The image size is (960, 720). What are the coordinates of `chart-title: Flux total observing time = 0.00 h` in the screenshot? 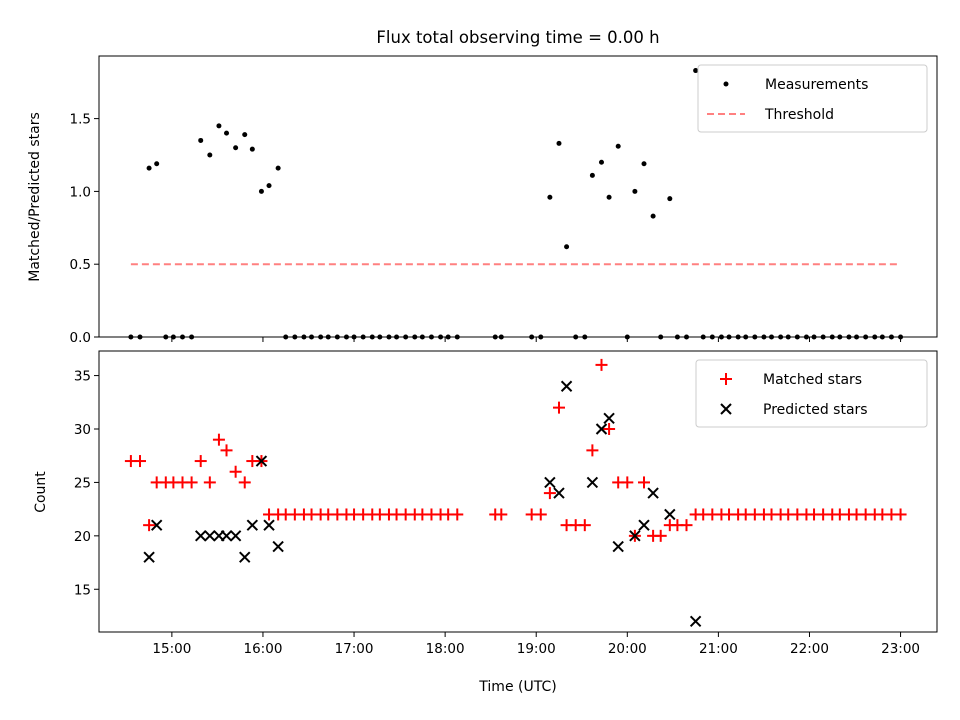 It's located at (517, 37).